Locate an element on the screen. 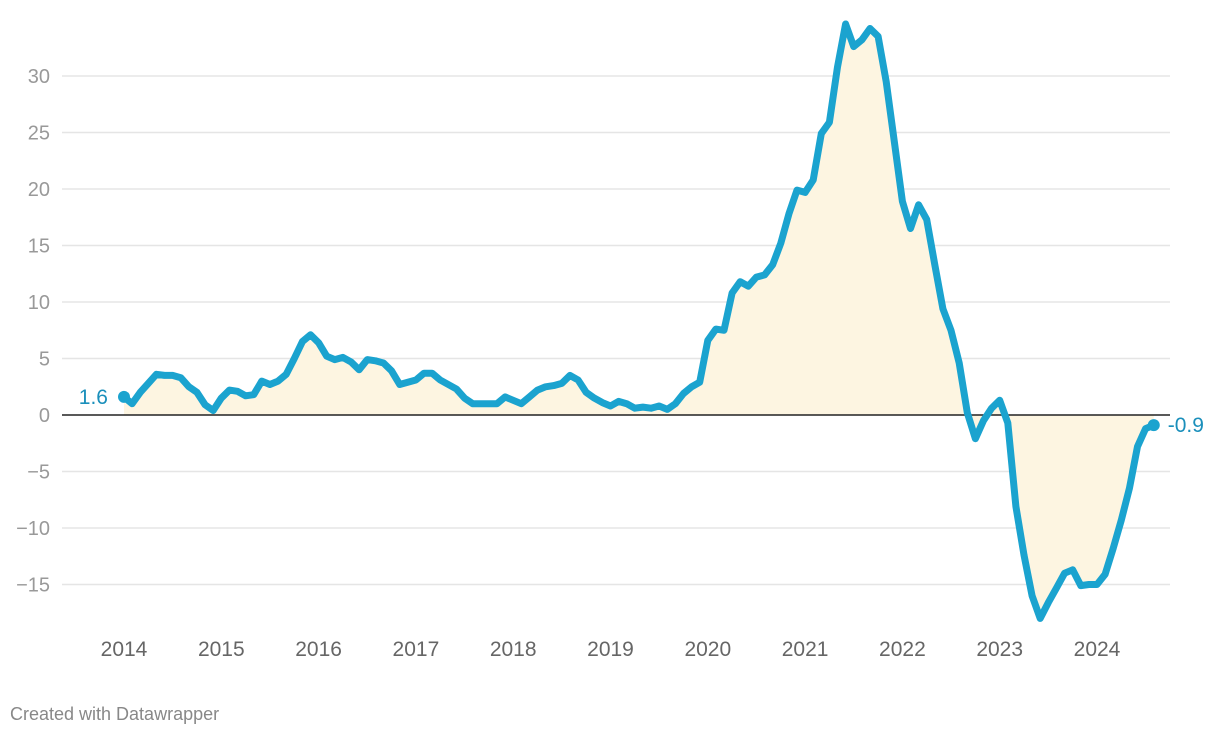 This screenshot has height=738, width=1220. x-tick-label: 2020 is located at coordinates (707, 649).